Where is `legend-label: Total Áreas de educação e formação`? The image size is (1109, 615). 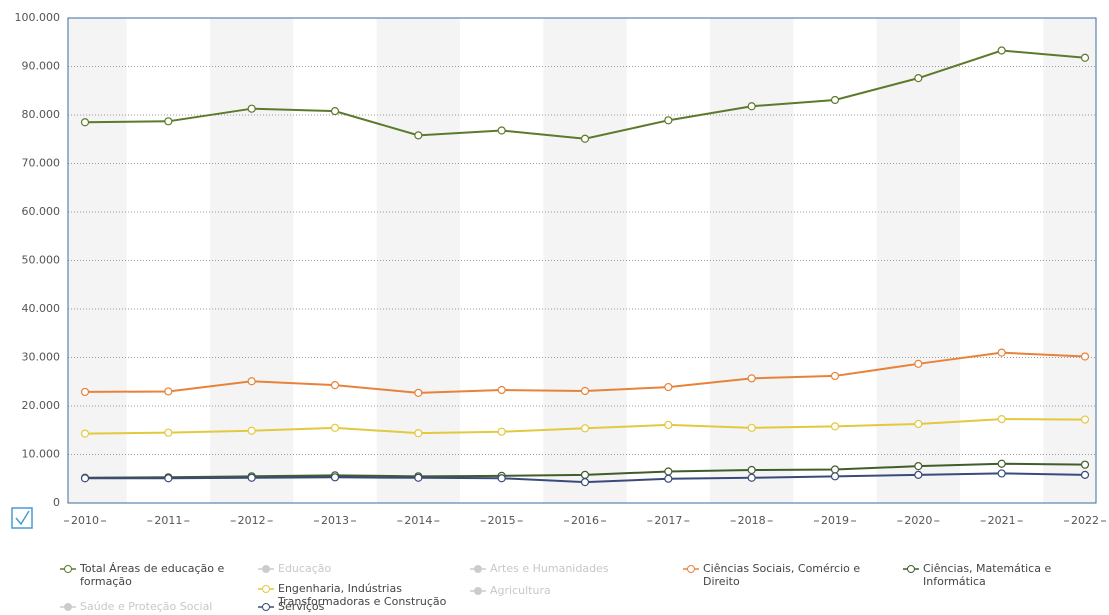 legend-label: Total Áreas de educação e formação is located at coordinates (152, 575).